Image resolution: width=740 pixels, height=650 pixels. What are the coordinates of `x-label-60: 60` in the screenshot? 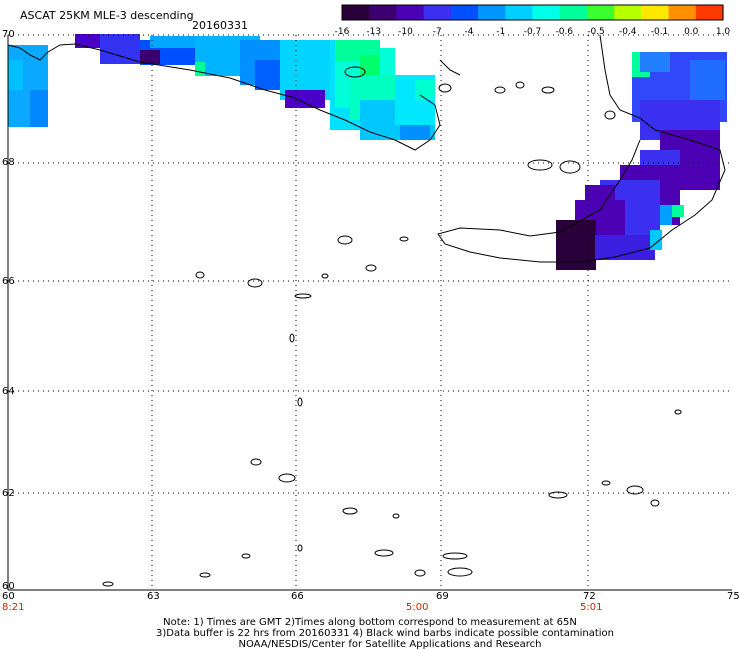 It's located at (8, 596).